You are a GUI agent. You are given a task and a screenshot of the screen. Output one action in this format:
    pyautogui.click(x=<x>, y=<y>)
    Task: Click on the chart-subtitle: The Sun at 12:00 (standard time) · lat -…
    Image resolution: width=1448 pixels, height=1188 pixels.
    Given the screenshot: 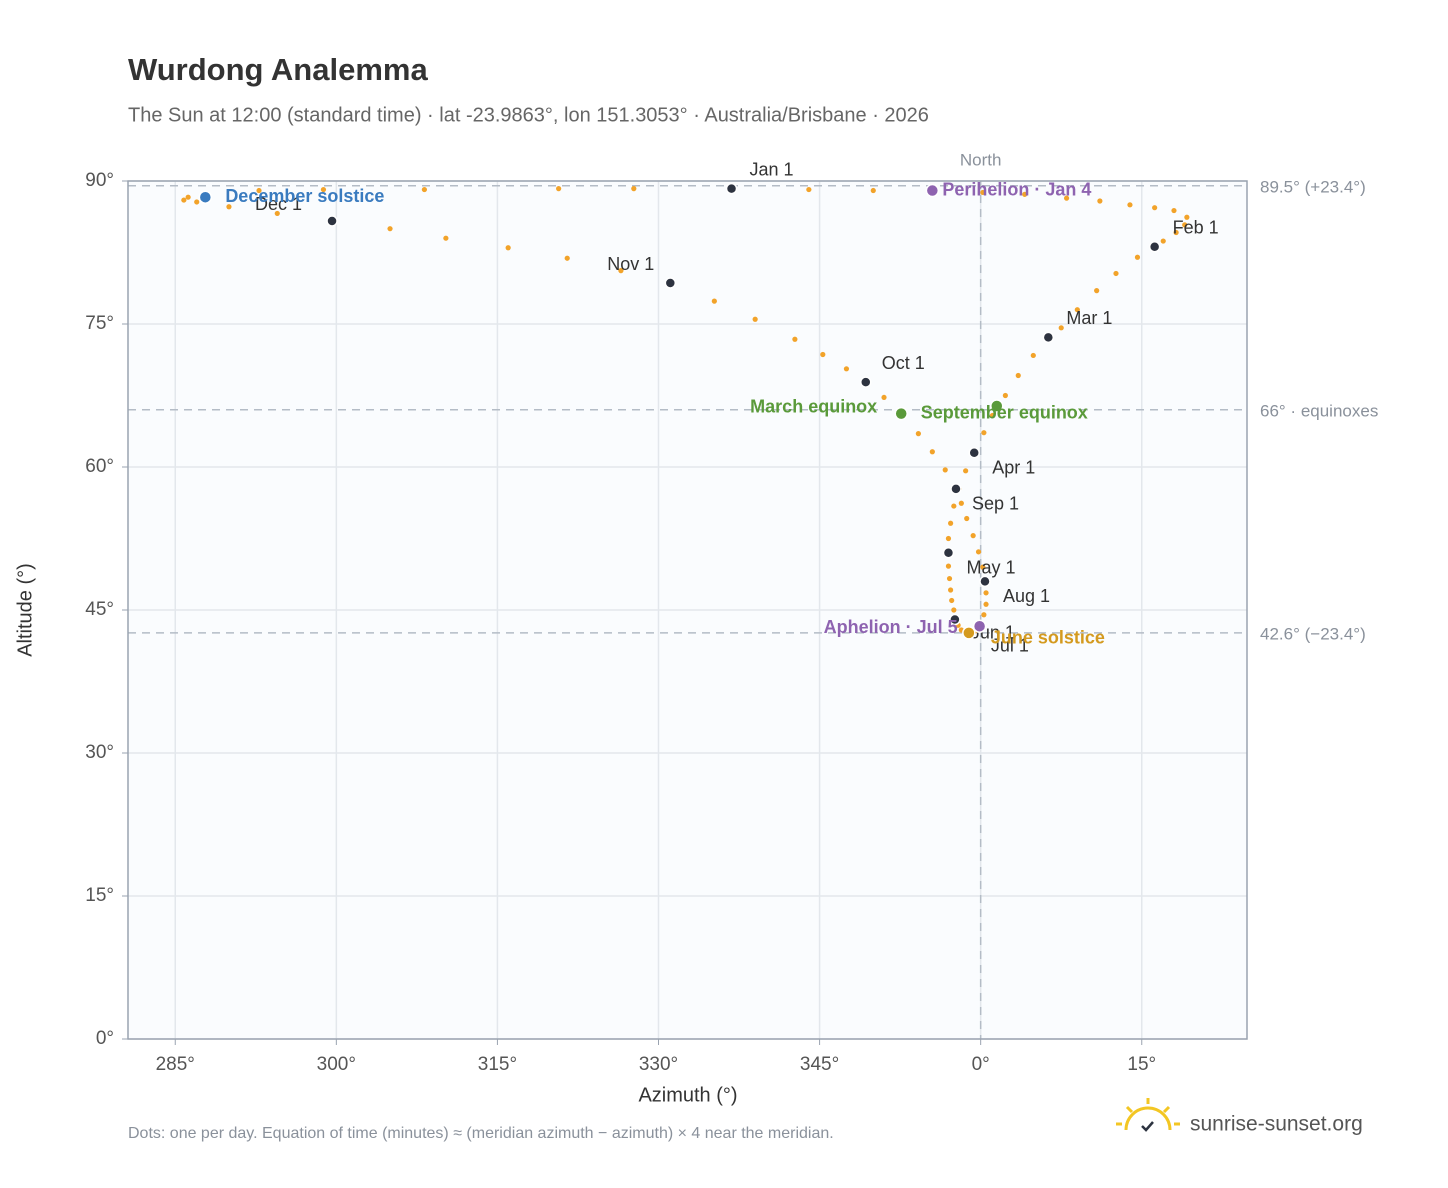 What is the action you would take?
    pyautogui.click(x=528, y=115)
    